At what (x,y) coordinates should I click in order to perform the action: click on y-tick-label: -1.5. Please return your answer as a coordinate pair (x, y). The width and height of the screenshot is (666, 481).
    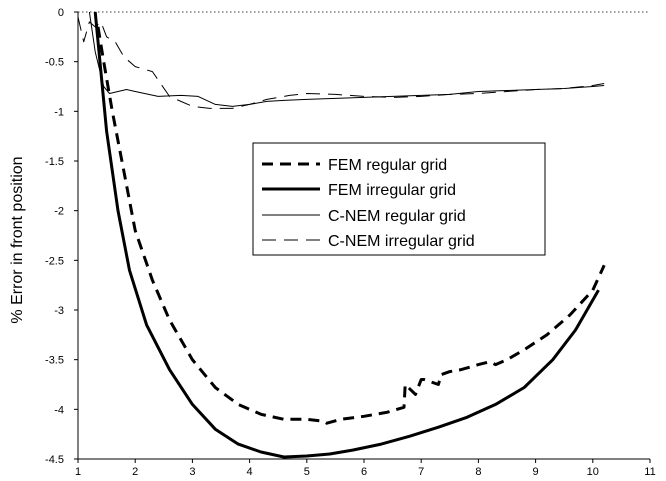
    Looking at the image, I should click on (54, 162).